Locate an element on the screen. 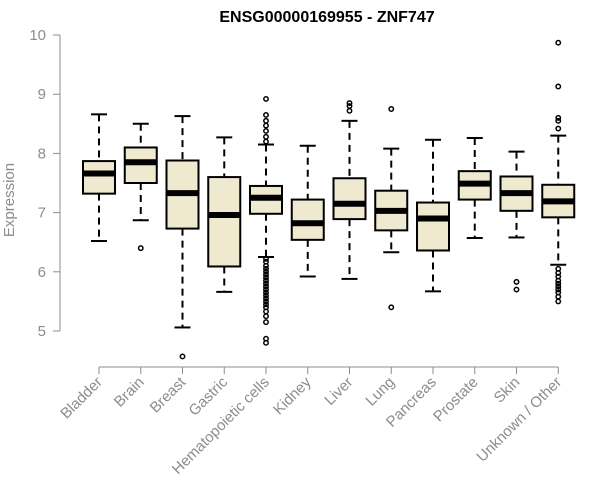  x-tick-label: Brain is located at coordinates (129, 392).